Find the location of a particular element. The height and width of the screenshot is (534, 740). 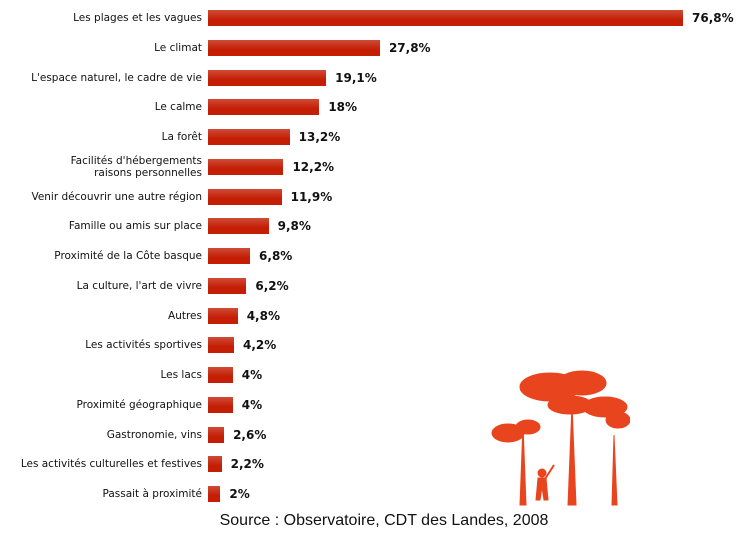

value-label: 6,2% is located at coordinates (272, 285).